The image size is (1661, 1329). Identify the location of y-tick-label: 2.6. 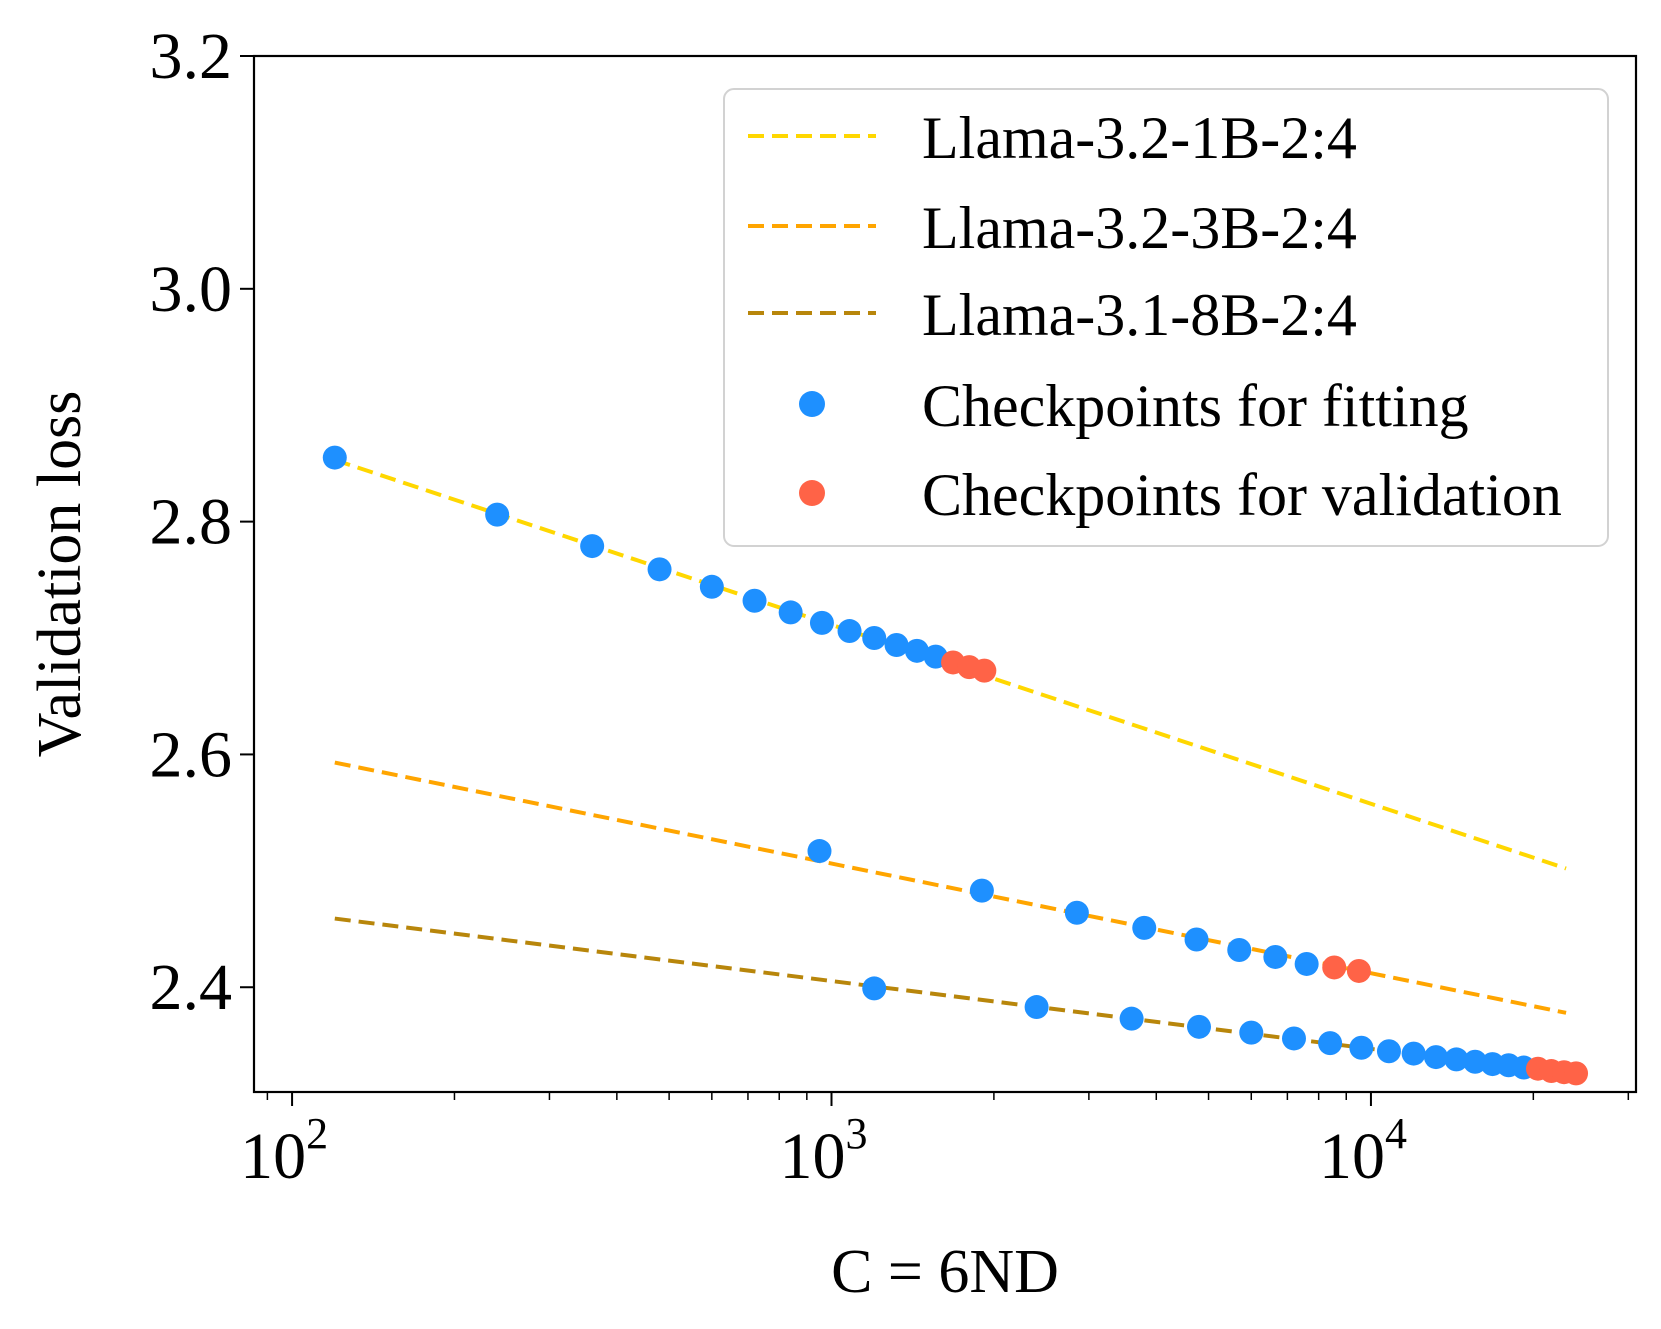
(191, 754).